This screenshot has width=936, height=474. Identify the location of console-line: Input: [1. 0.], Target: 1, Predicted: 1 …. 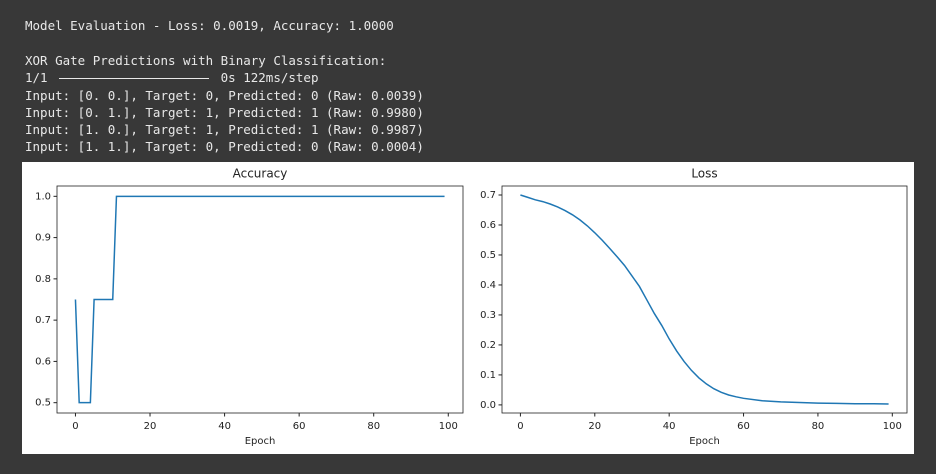
(224, 129).